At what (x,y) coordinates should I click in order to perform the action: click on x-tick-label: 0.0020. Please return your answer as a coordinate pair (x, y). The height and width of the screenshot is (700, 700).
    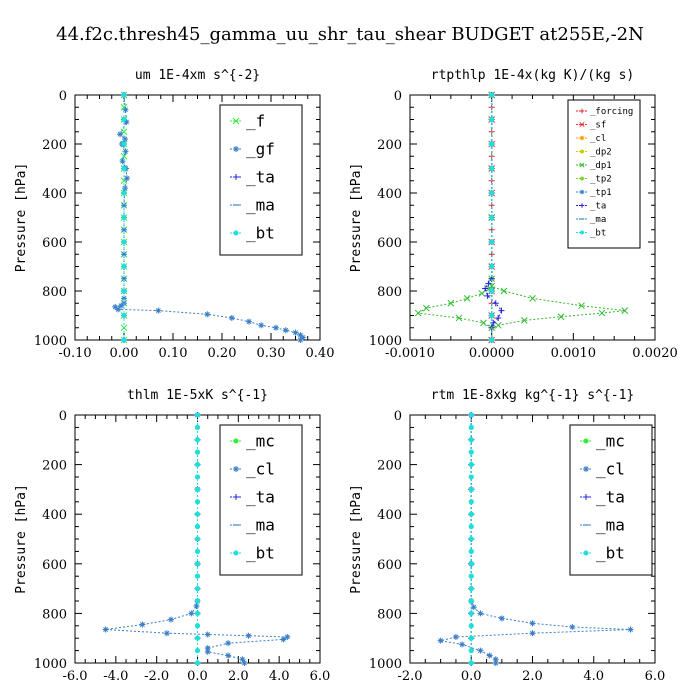
    Looking at the image, I should click on (655, 353).